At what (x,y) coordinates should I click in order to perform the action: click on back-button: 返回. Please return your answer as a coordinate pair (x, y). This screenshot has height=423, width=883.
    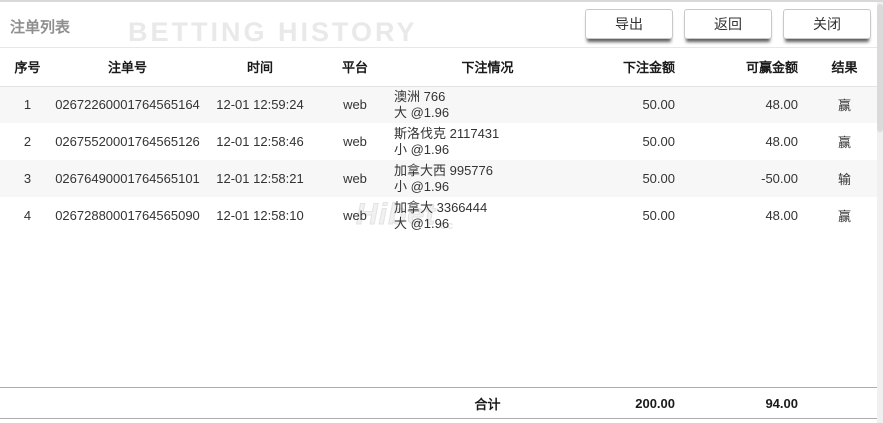
    Looking at the image, I should click on (728, 24).